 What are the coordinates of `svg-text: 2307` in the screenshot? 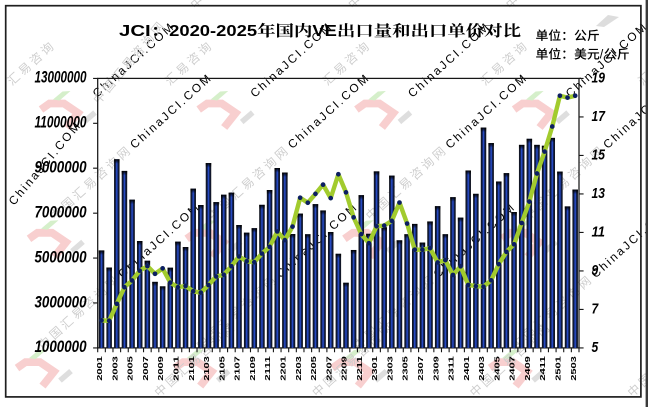 It's located at (420, 368).